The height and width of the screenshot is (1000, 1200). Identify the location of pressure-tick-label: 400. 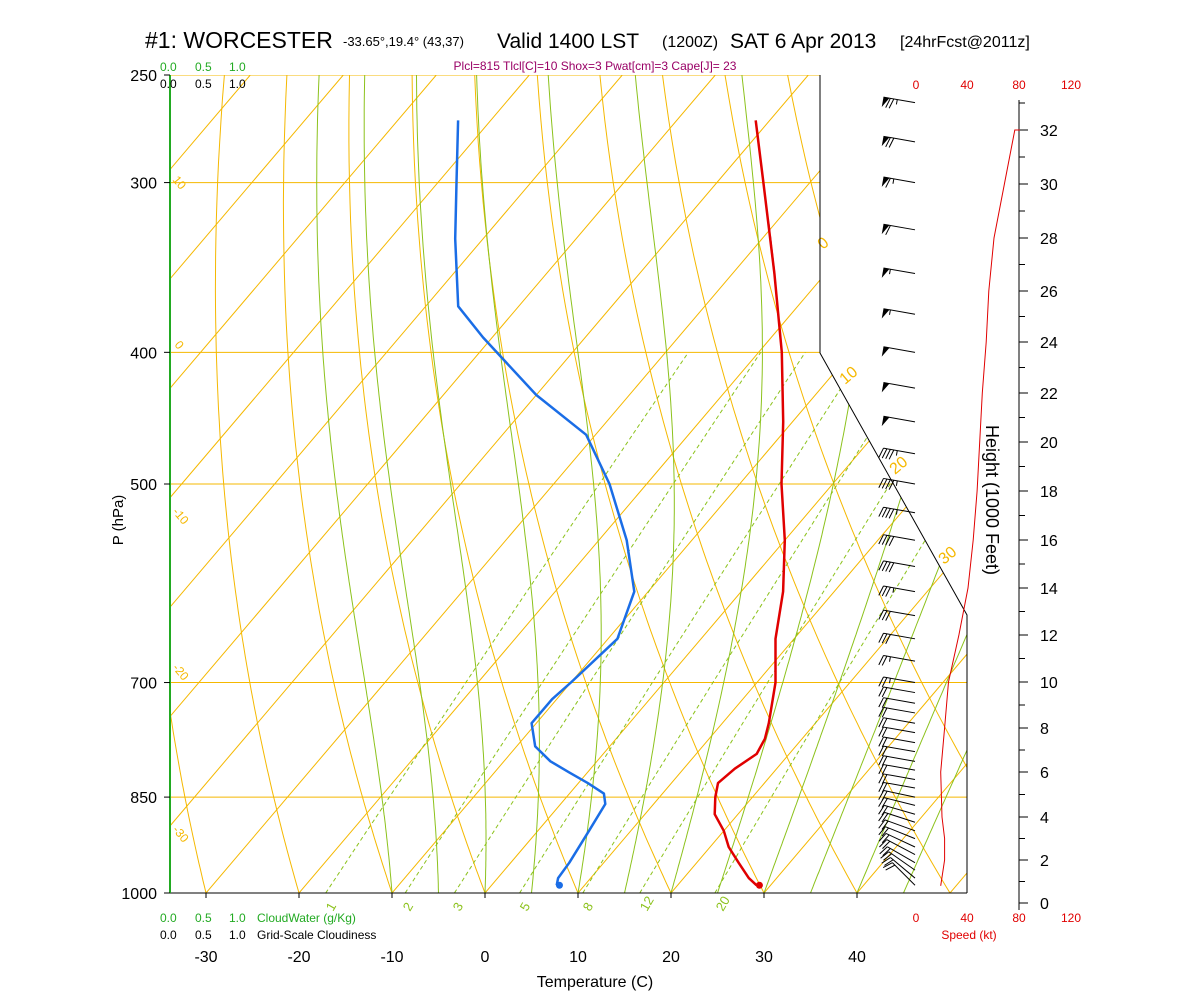
(143, 353).